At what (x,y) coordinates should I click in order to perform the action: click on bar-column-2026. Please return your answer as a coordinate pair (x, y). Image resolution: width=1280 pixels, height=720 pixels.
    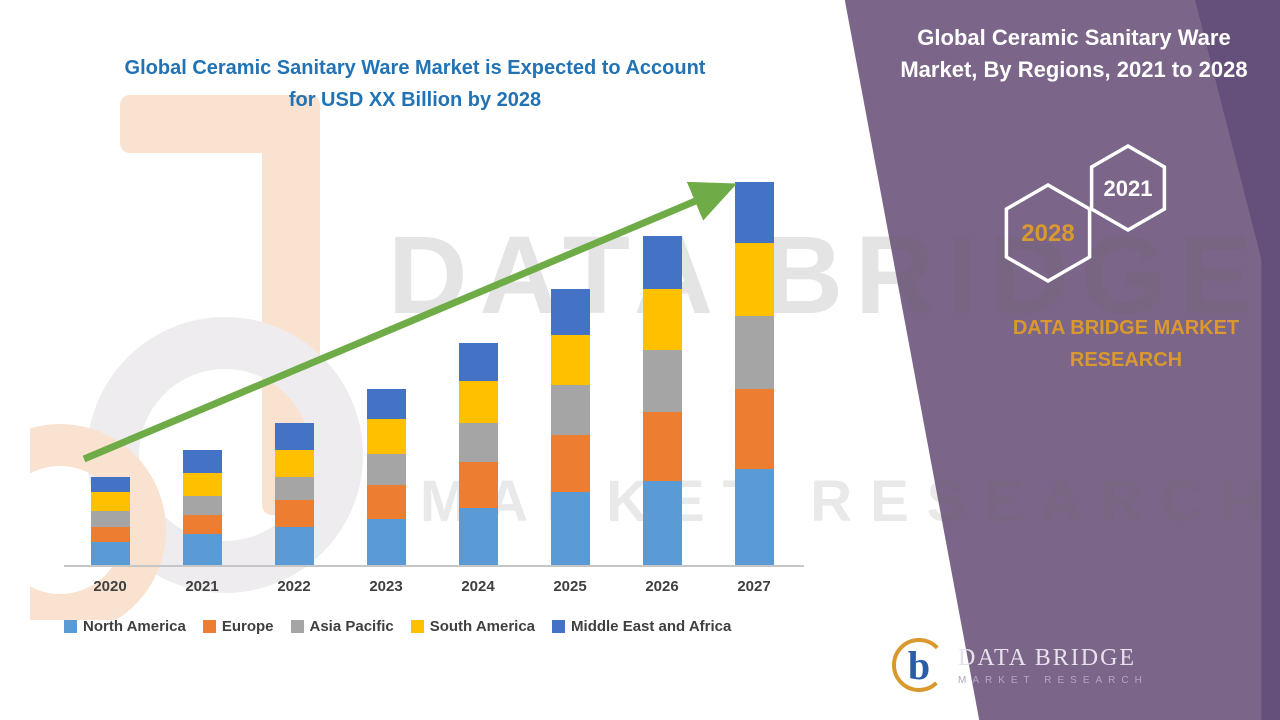
    Looking at the image, I should click on (662, 370).